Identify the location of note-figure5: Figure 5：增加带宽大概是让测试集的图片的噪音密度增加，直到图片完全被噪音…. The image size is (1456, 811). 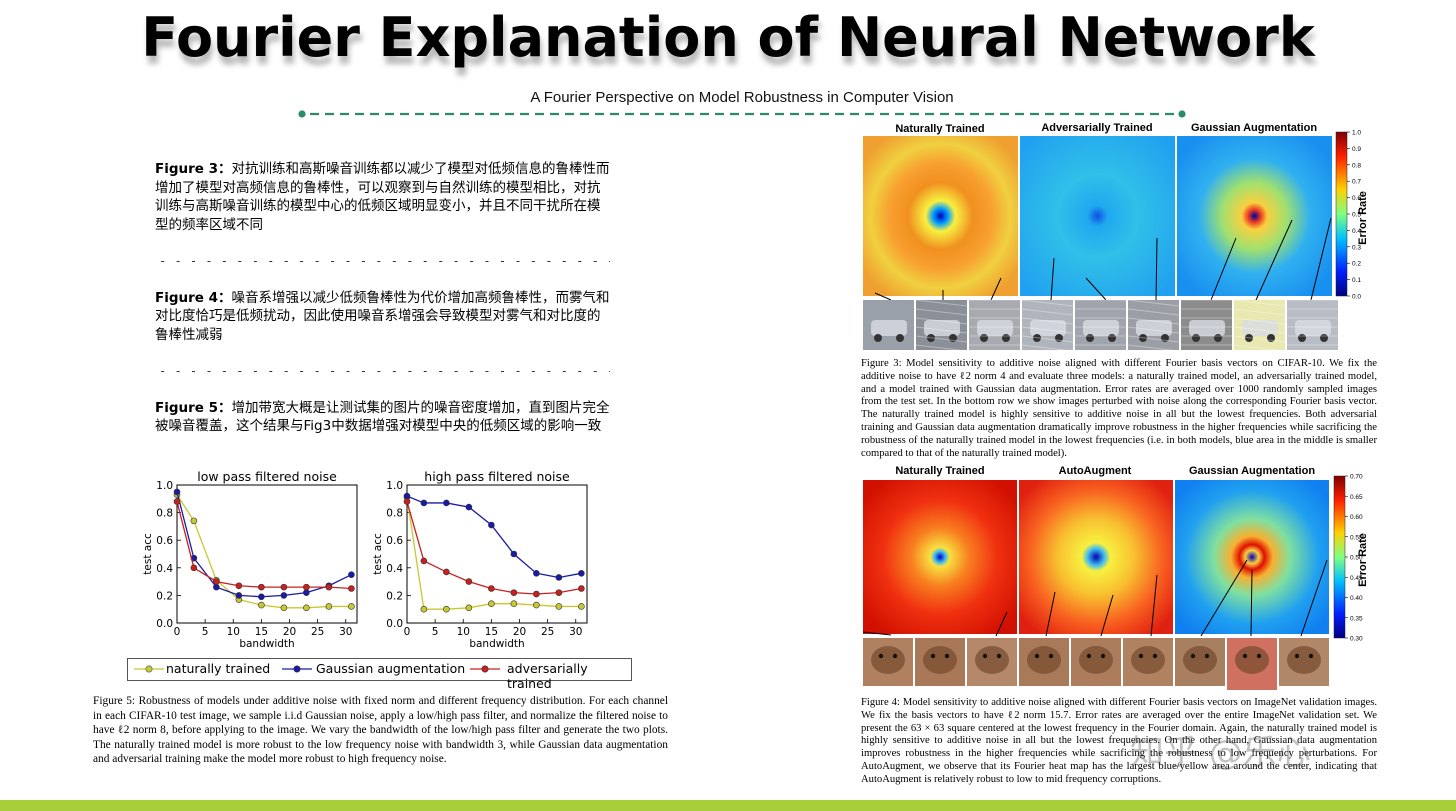
(382, 417).